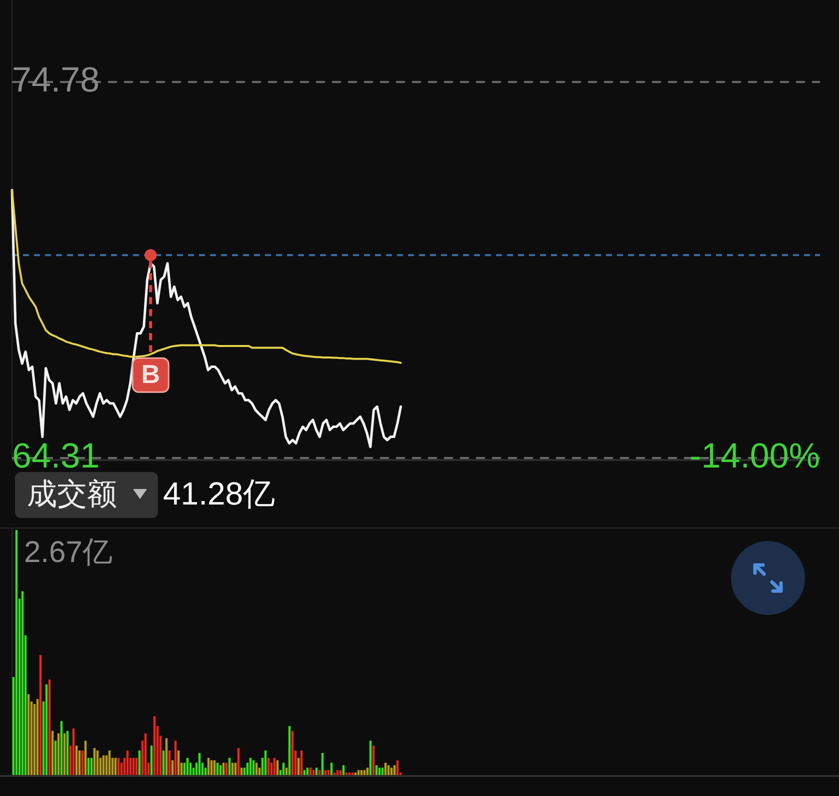  I want to click on annotation: B, so click(150, 373).